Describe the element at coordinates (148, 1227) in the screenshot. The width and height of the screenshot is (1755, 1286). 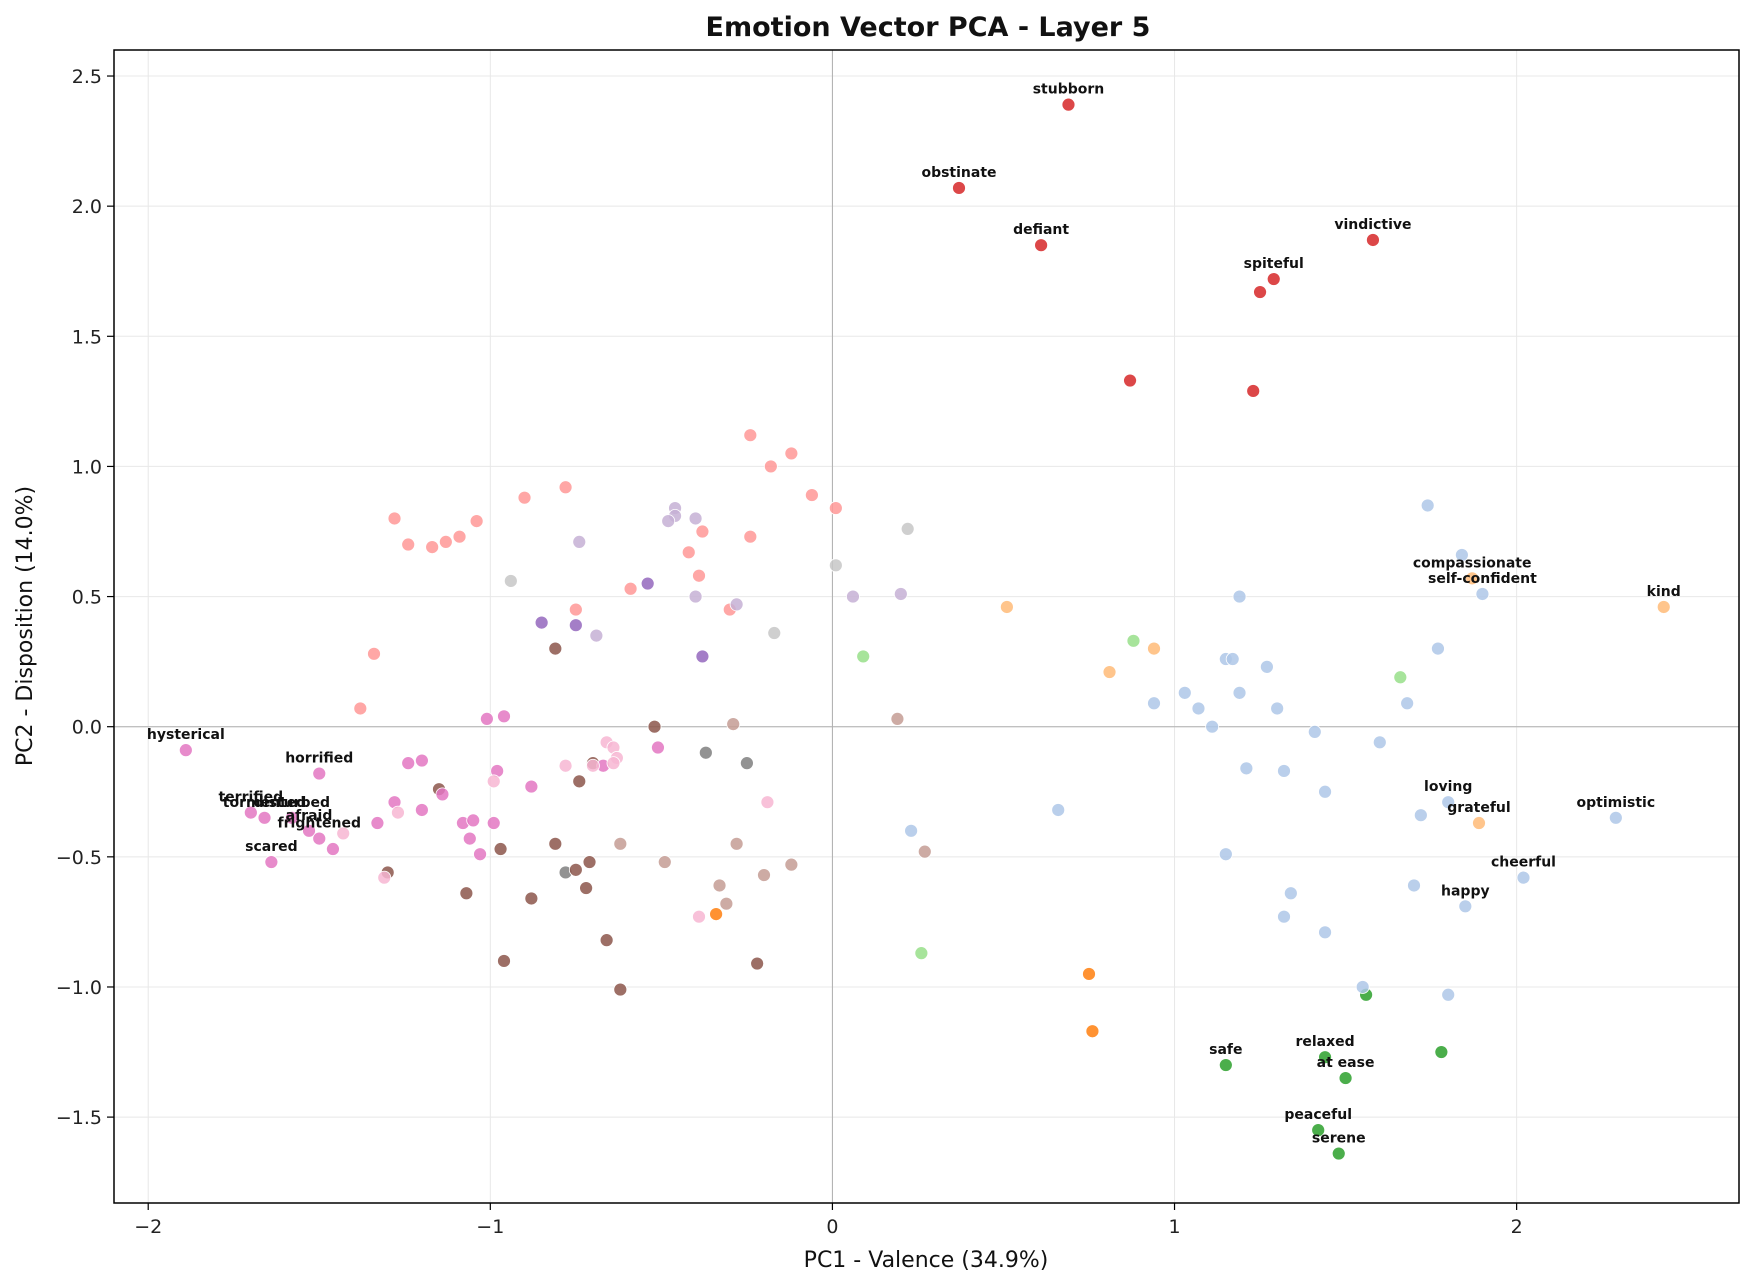
I see `x-tick-label: −2` at that location.